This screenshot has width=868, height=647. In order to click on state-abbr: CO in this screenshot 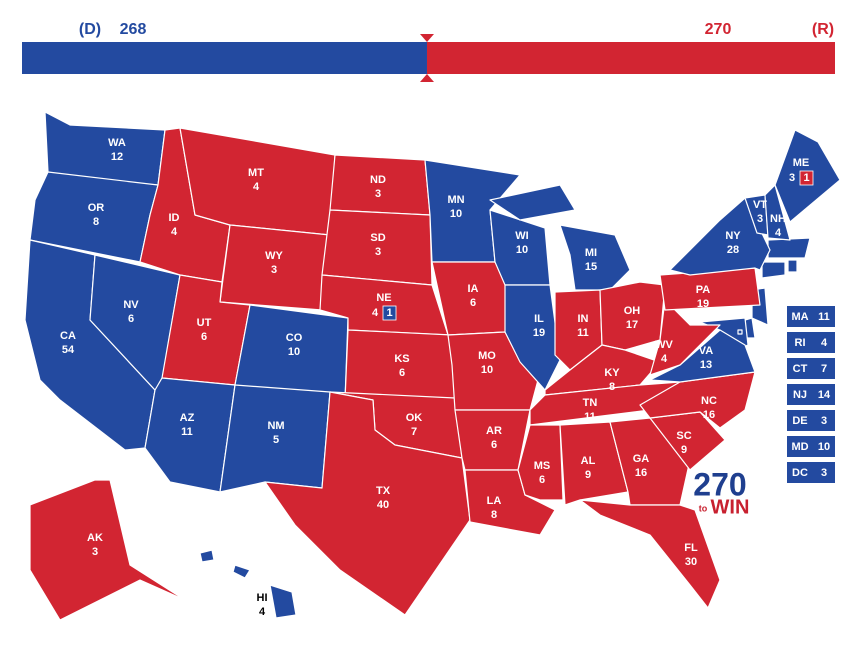, I will do `click(294, 338)`.